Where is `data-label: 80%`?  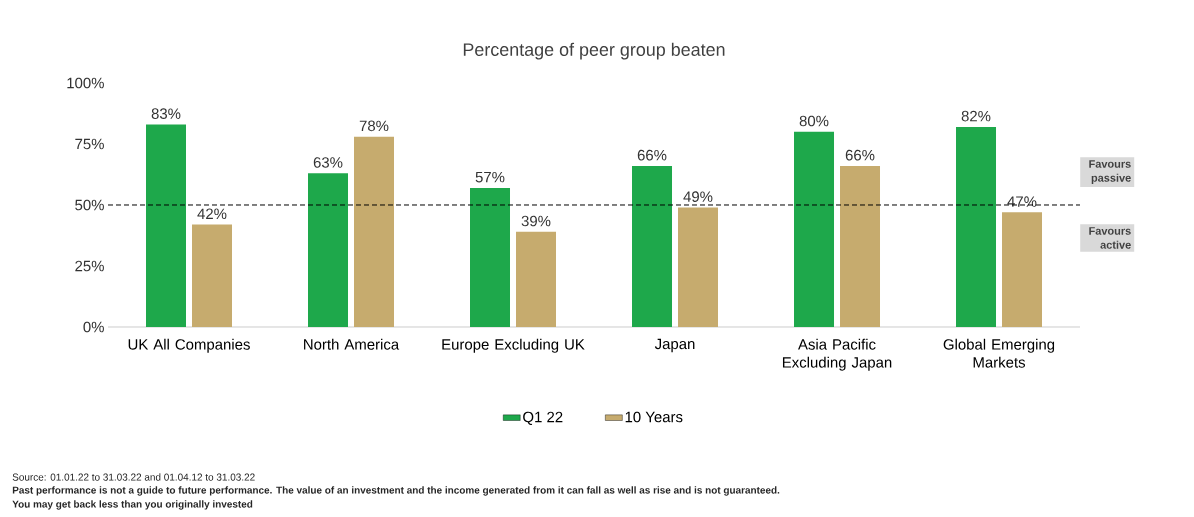
data-label: 80% is located at coordinates (814, 121).